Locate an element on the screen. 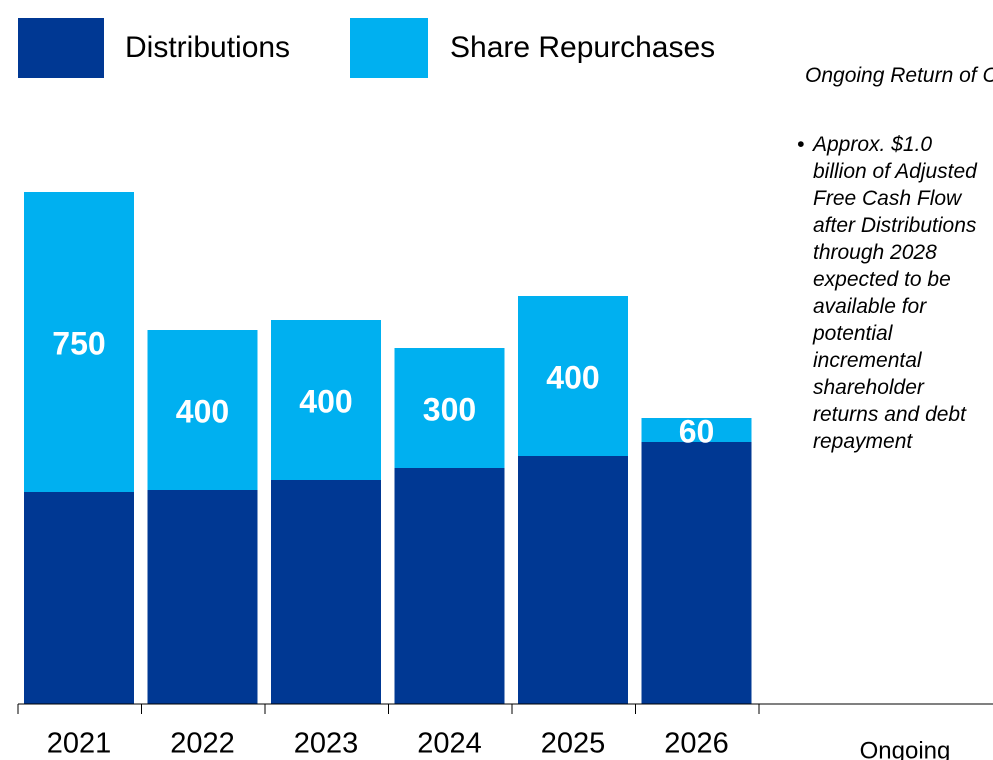  data-label: 750 is located at coordinates (78, 343).